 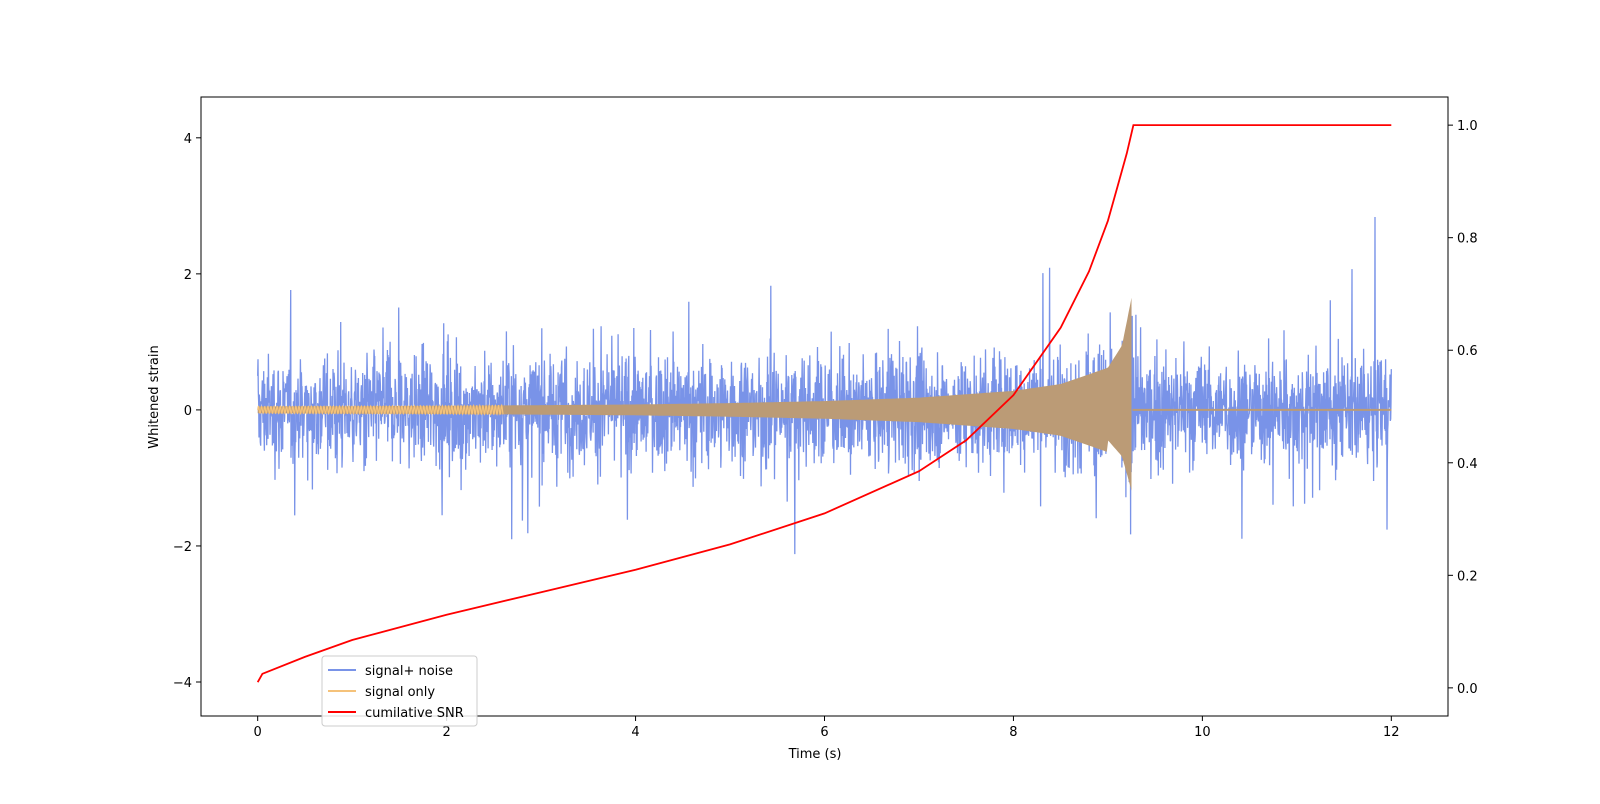 I want to click on x-tick-label: 10, so click(x=1202, y=732).